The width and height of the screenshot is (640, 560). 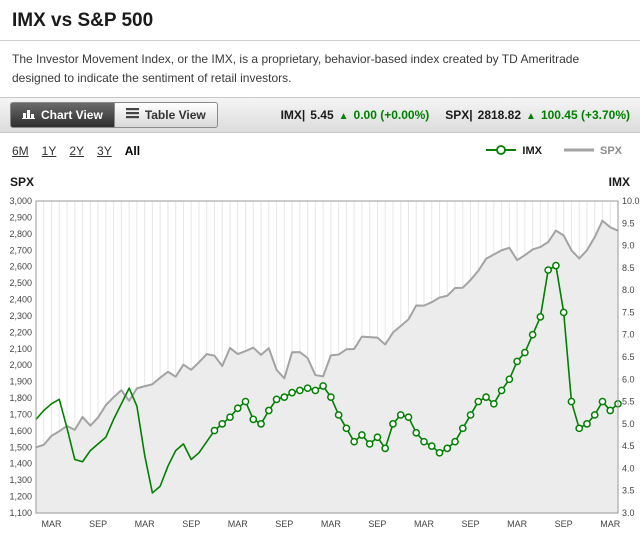 What do you see at coordinates (628, 402) in the screenshot?
I see `svg-text: 5.5` at bounding box center [628, 402].